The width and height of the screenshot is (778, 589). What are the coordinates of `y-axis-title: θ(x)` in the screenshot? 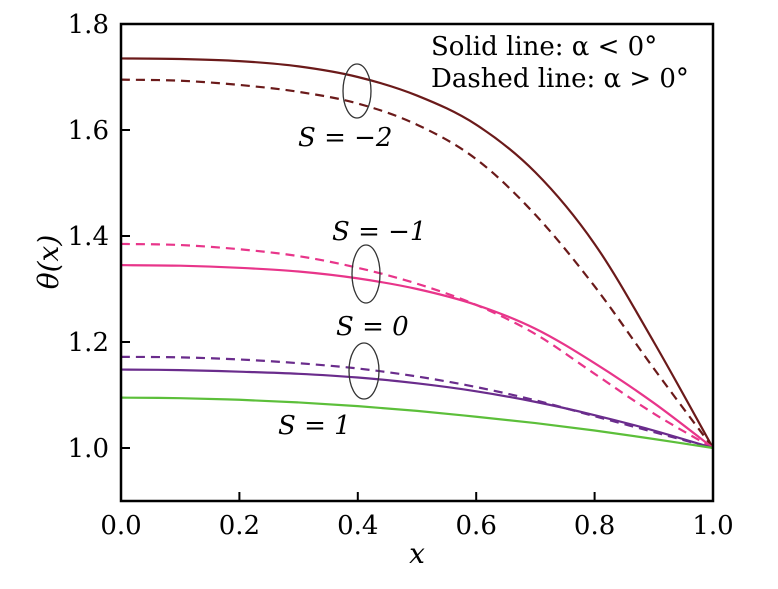 It's located at (48, 262).